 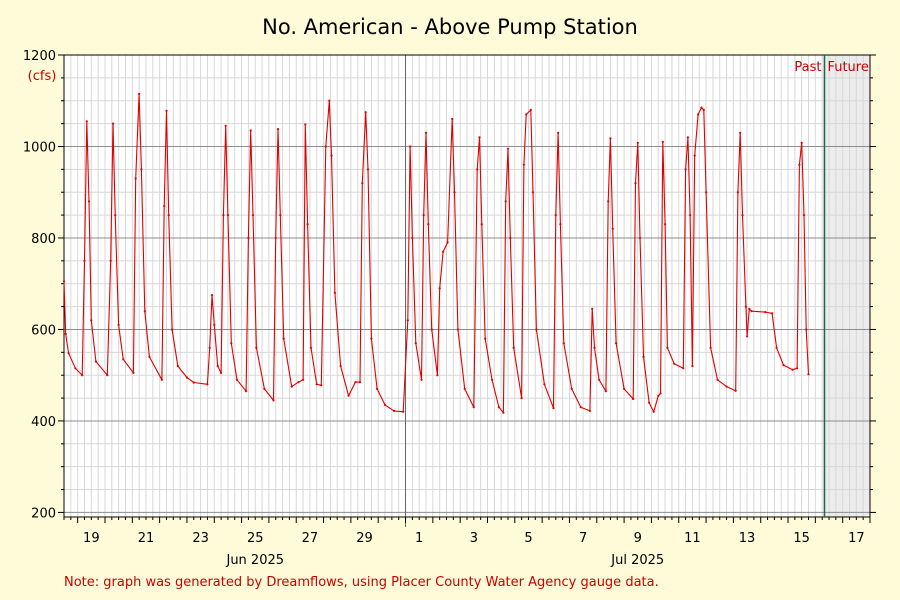 What do you see at coordinates (91, 538) in the screenshot?
I see `x-tick-label: 19` at bounding box center [91, 538].